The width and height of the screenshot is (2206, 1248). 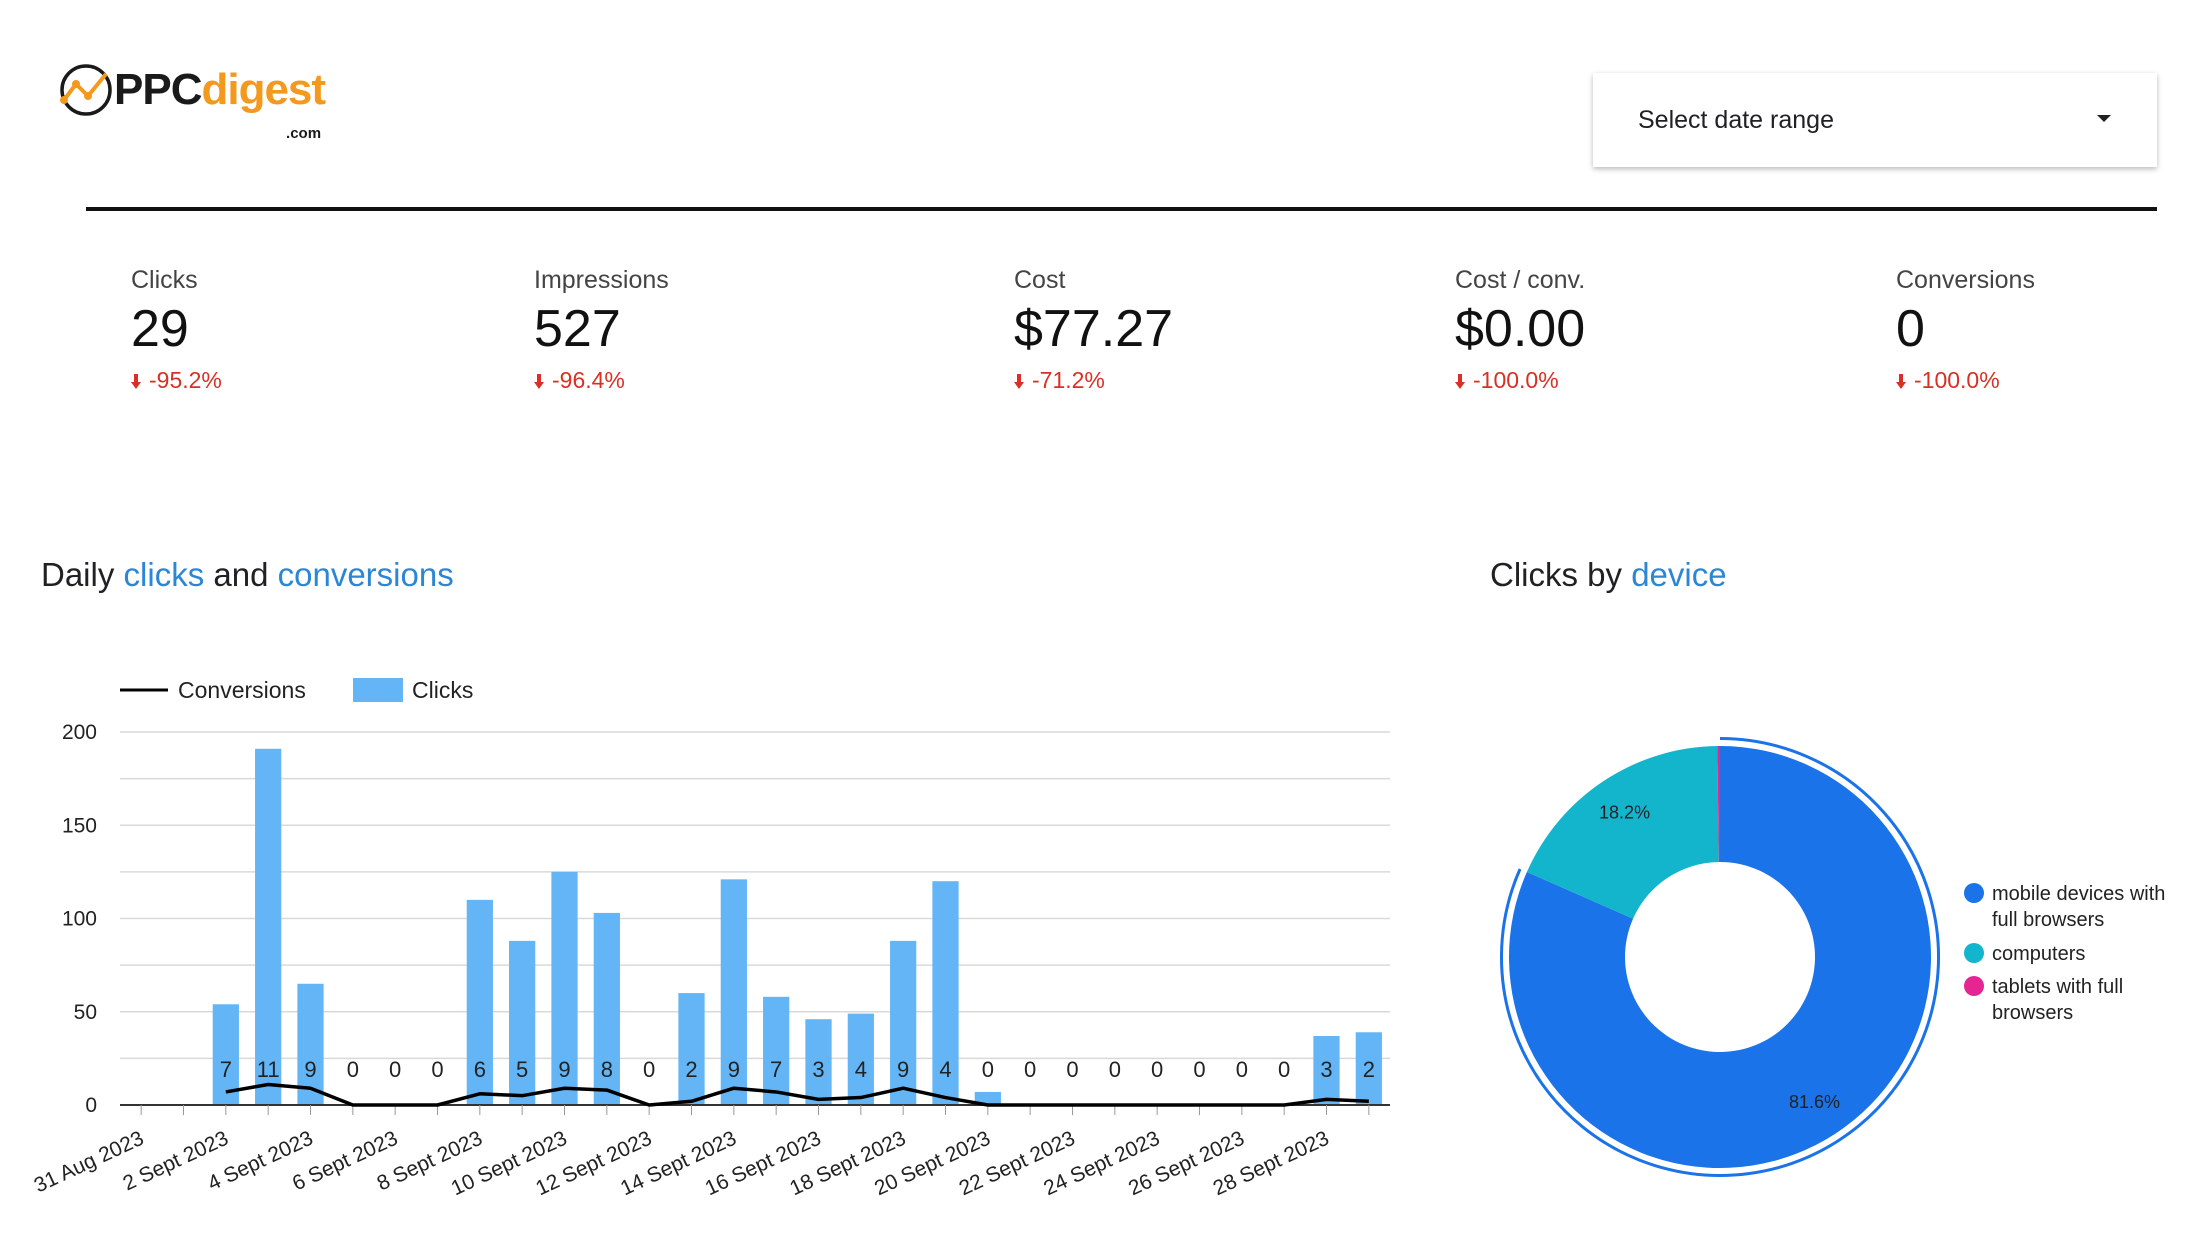 I want to click on chart-line-logo-icon, so click(x=86, y=90).